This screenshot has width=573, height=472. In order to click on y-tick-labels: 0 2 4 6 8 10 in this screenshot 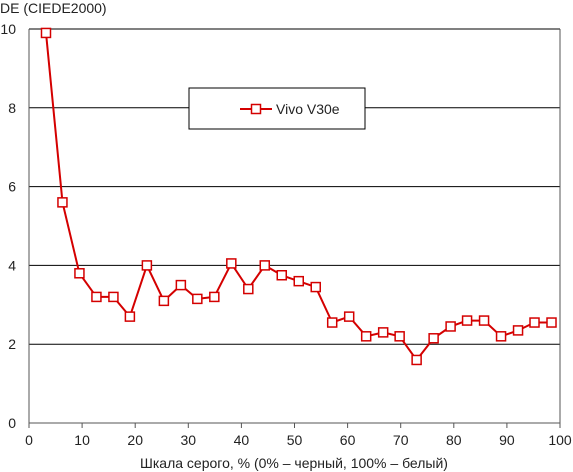, I will do `click(8, 226)`.